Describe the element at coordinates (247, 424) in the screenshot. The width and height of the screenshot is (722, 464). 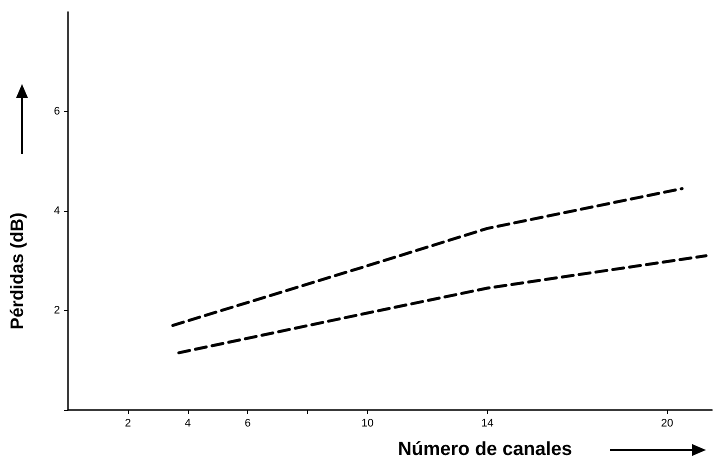
I see `x-tick-label: 6` at that location.